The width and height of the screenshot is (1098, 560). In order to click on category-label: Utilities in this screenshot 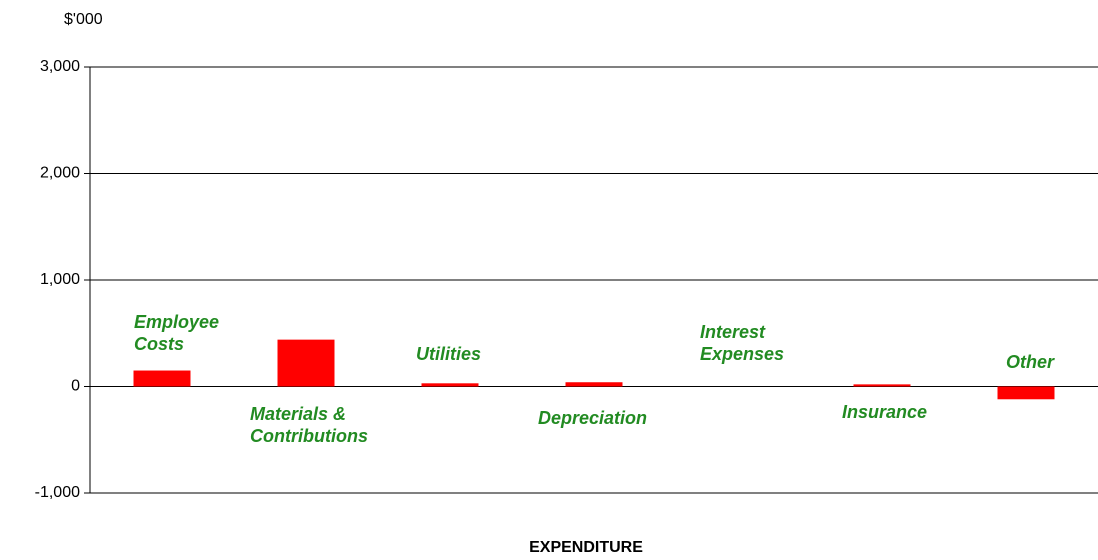, I will do `click(449, 354)`.